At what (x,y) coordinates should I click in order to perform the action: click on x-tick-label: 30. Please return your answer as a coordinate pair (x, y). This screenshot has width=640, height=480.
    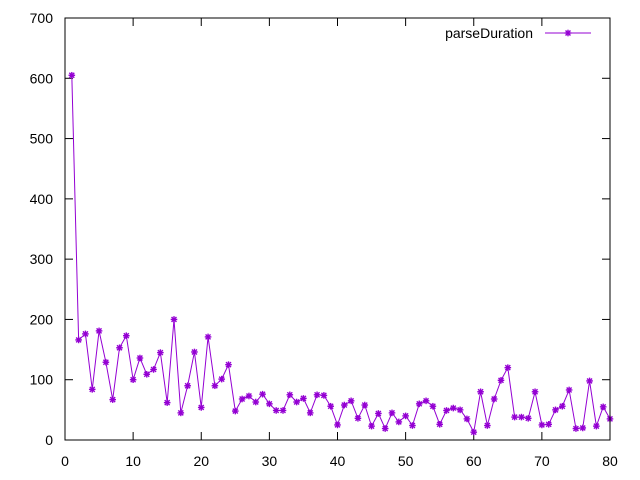
    Looking at the image, I should click on (270, 461).